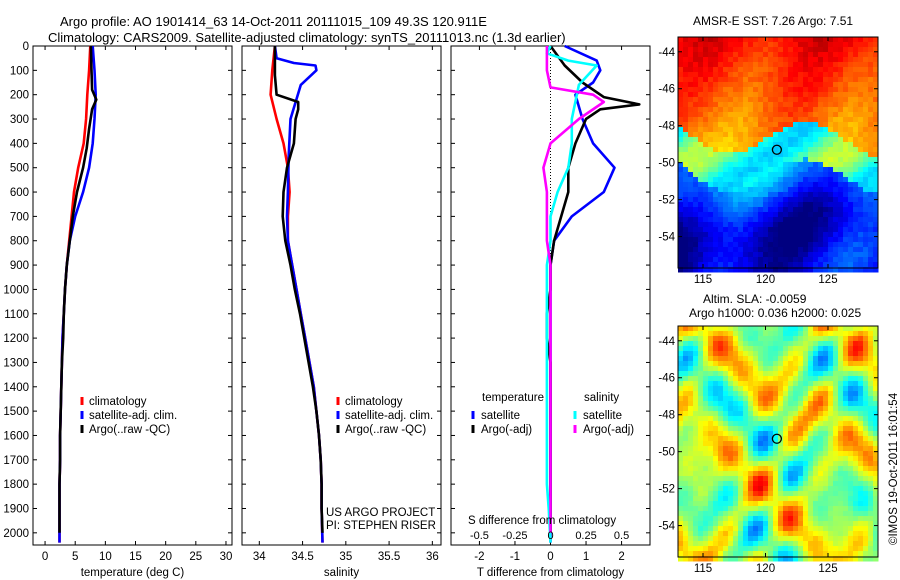 Image resolution: width=900 pixels, height=580 pixels. Describe the element at coordinates (703, 280) in the screenshot. I see `map-lon-label: 115` at that location.